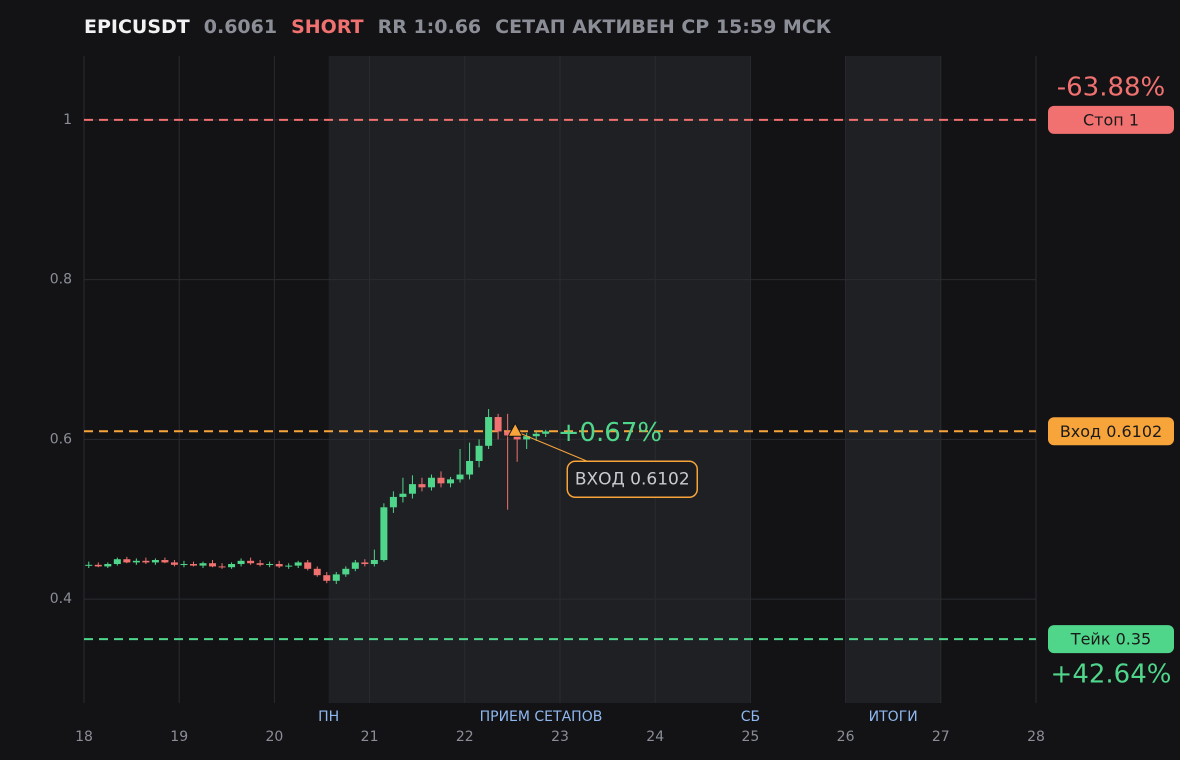 This screenshot has height=760, width=1180. I want to click on price: 0.6061, so click(240, 27).